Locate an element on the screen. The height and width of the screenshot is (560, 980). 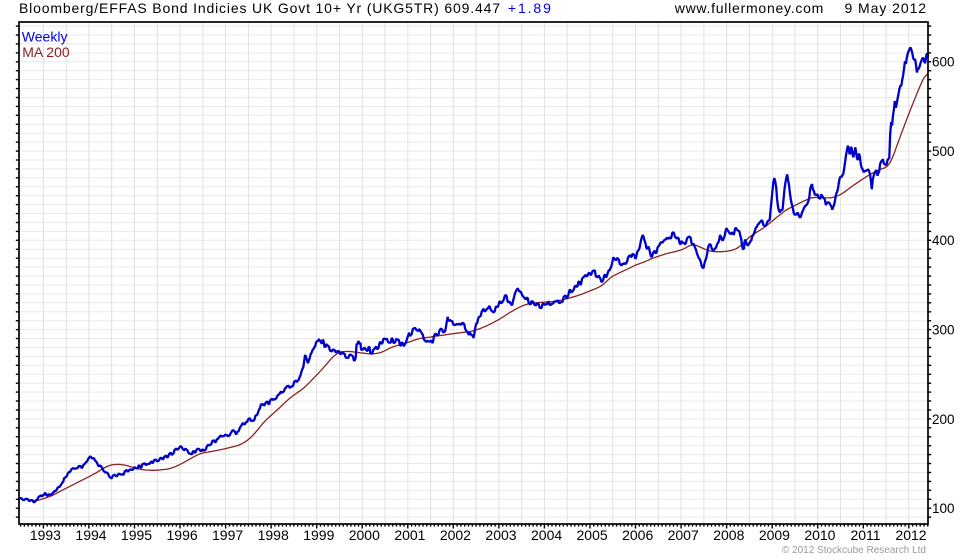
svg-text: 600 is located at coordinates (943, 62).